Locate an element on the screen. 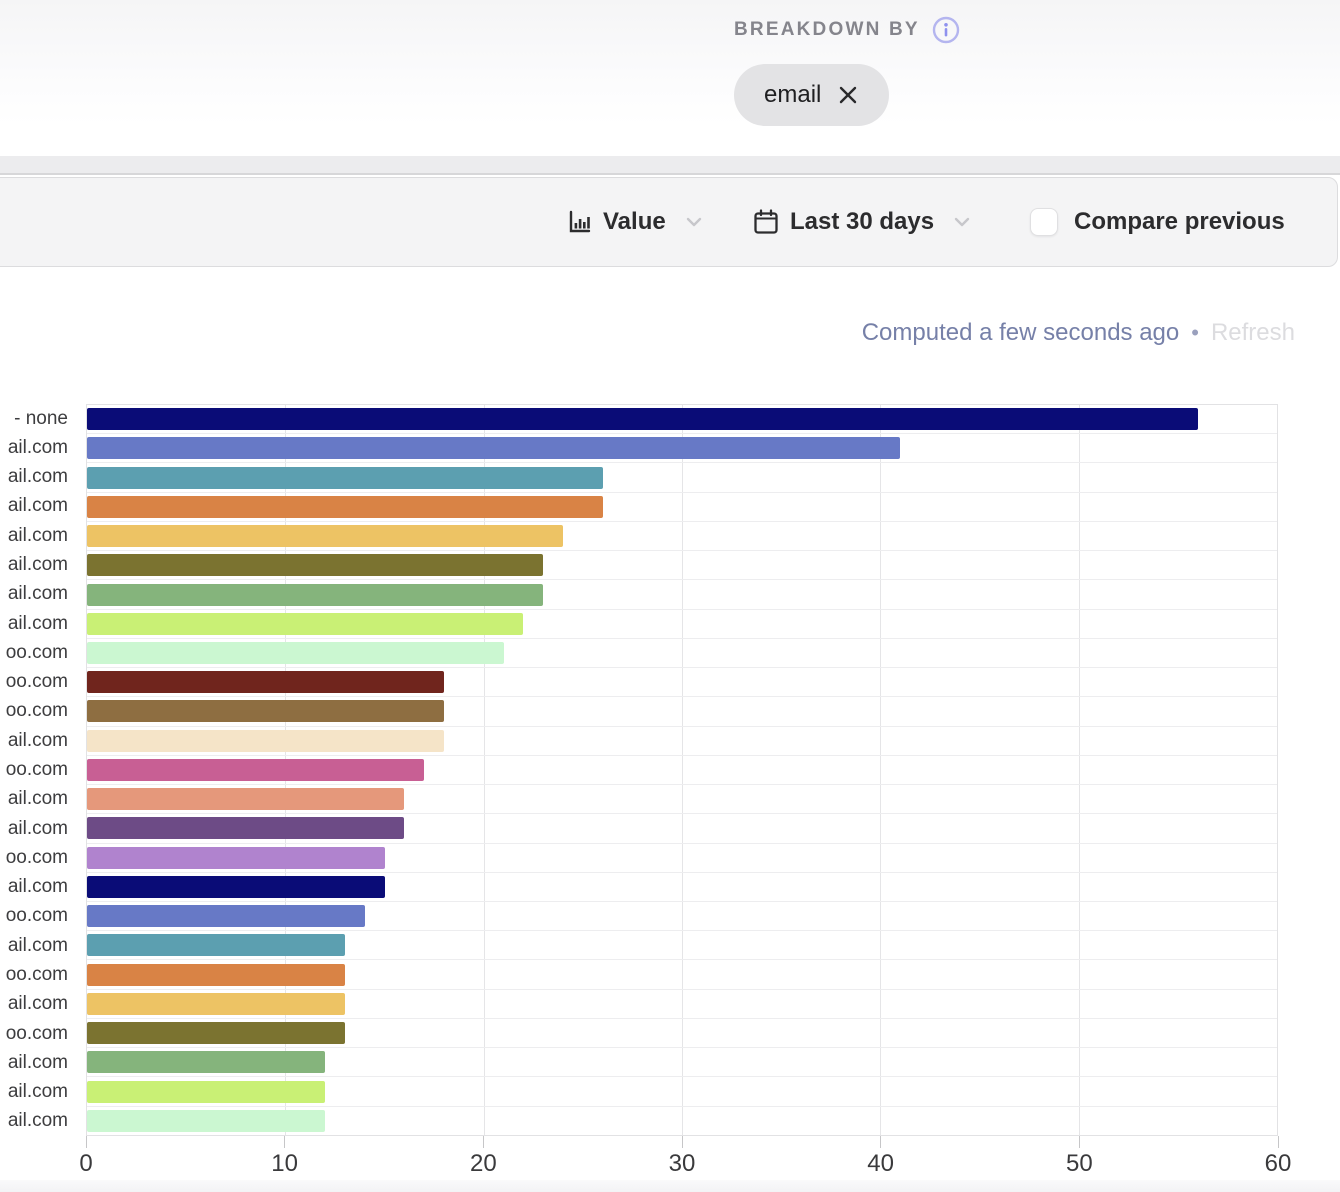 The width and height of the screenshot is (1340, 1192). compare-previous-control: Compare previous is located at coordinates (1157, 222).